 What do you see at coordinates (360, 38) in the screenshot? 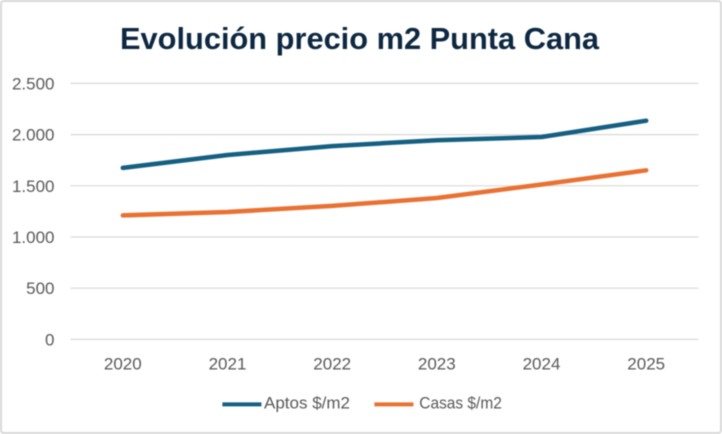
I see `svg-text: Evolución precio m2 Punta Cana` at bounding box center [360, 38].